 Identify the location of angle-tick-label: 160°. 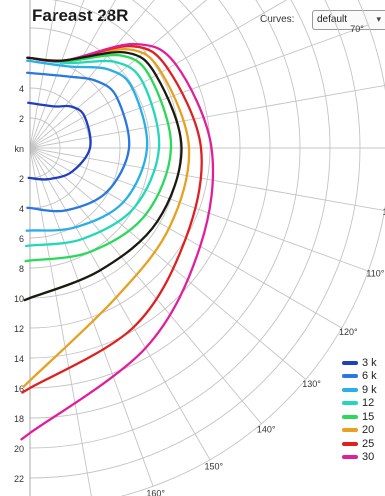
(155, 492).